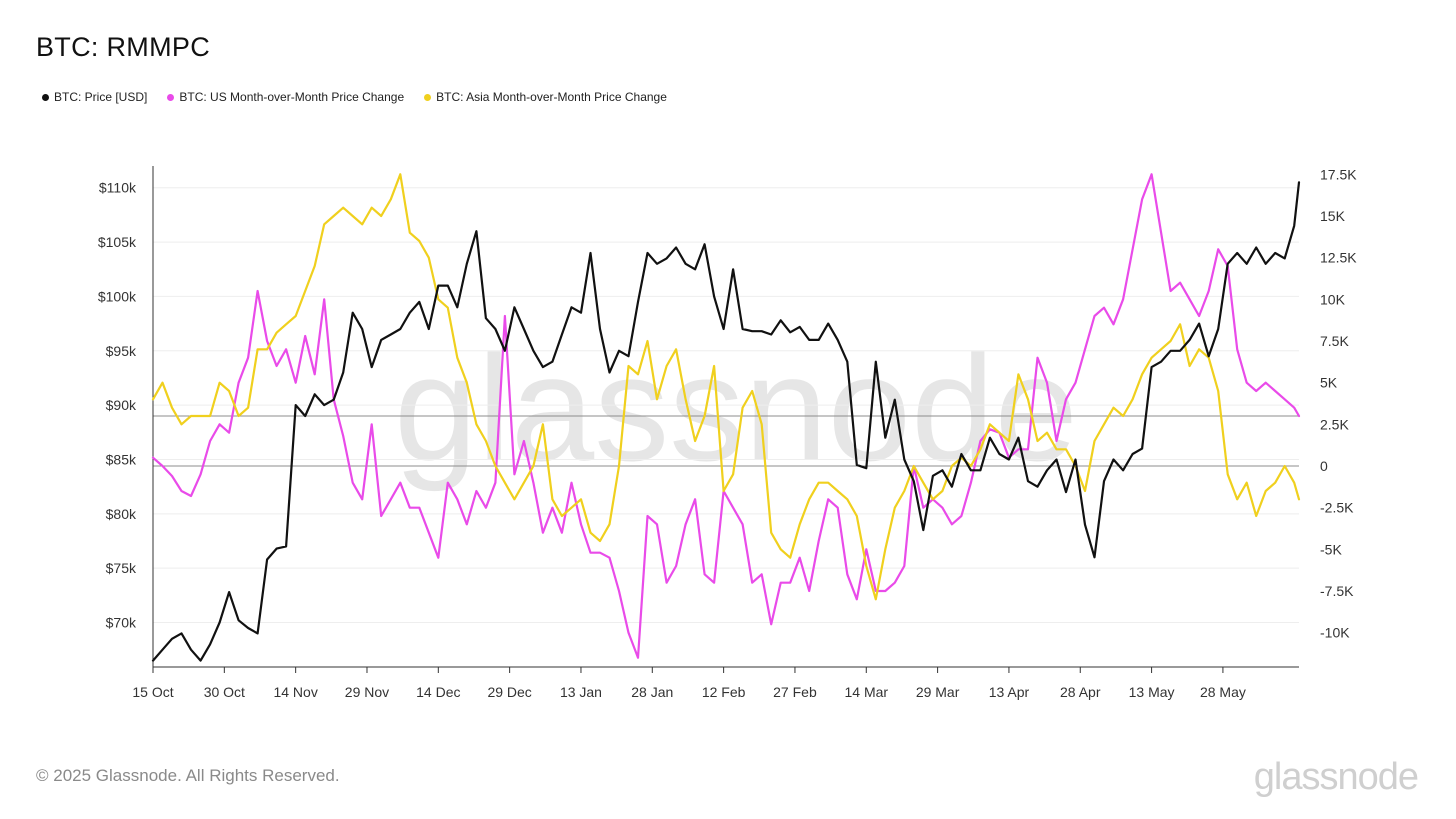 This screenshot has width=1456, height=819. Describe the element at coordinates (117, 296) in the screenshot. I see `y-left-tick-label: $100k` at that location.